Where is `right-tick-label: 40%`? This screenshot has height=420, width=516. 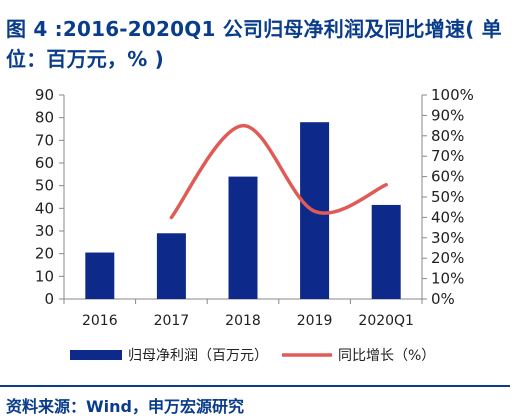 right-tick-label: 40% is located at coordinates (447, 217).